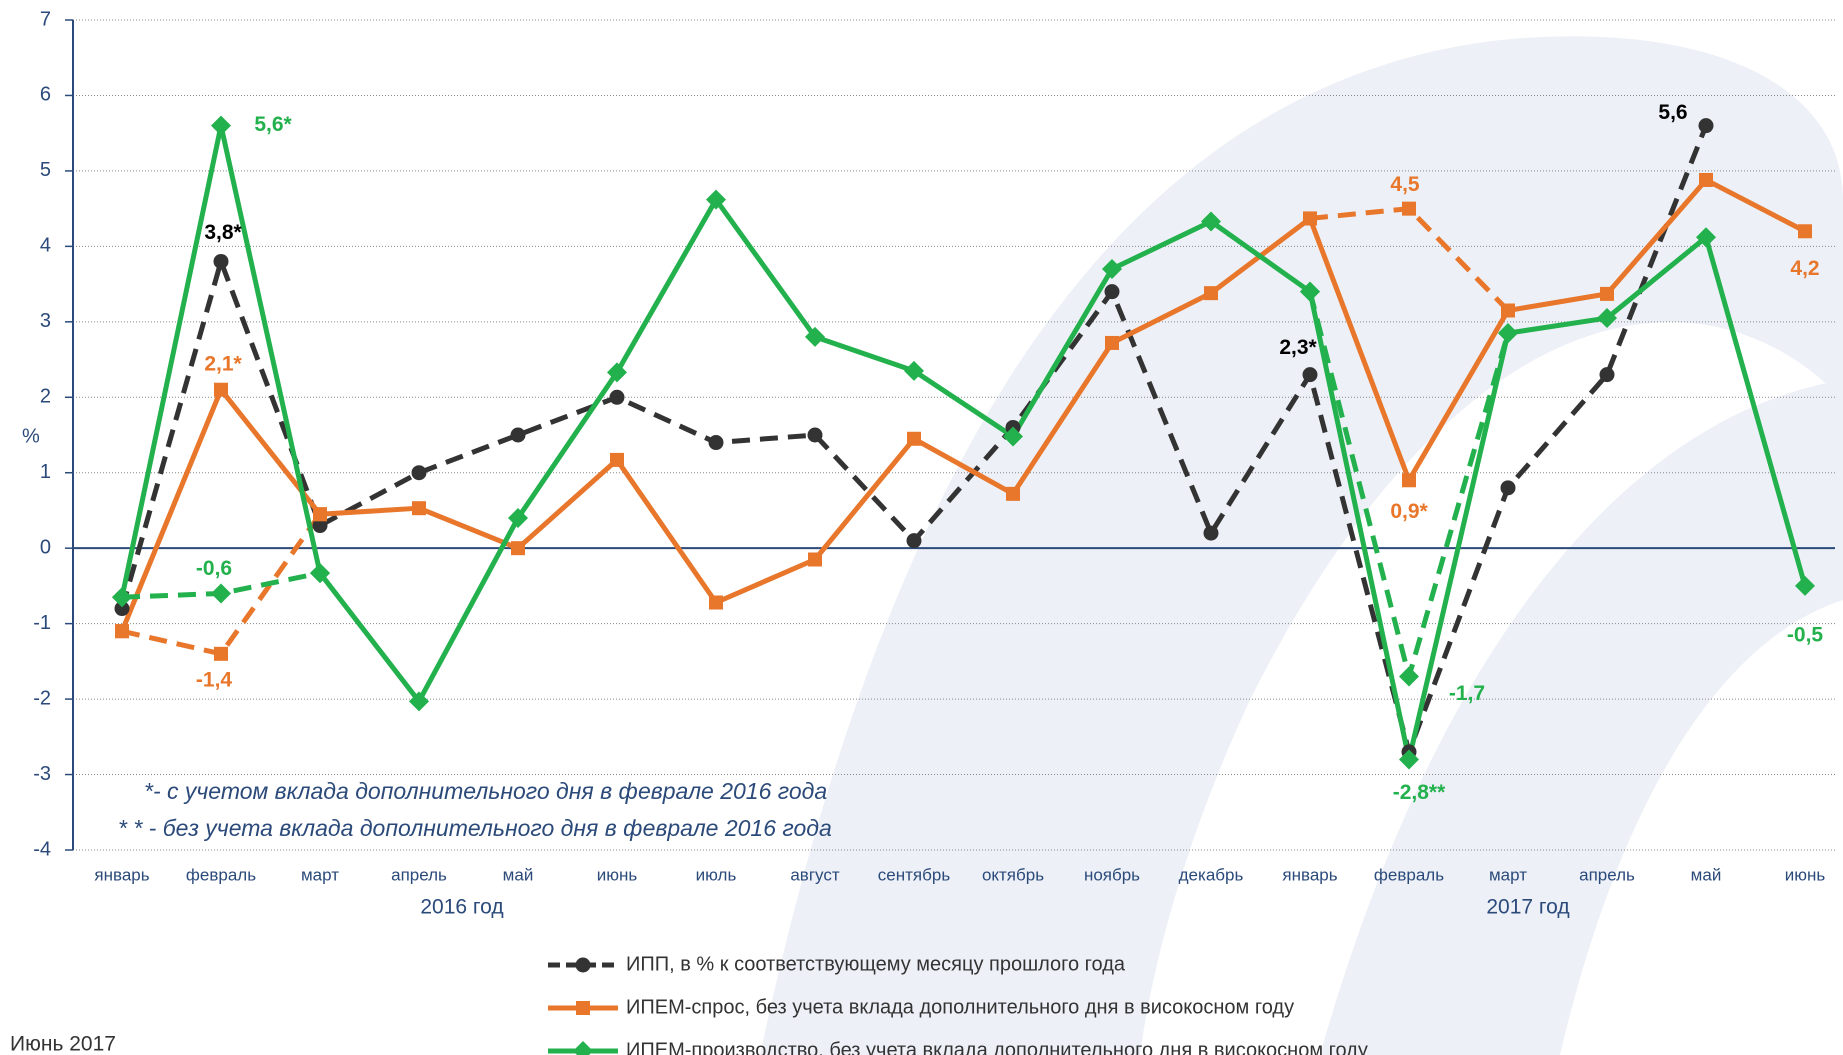 This screenshot has height=1055, width=1843. What do you see at coordinates (461, 907) in the screenshot?
I see `year-label: 2016 год` at bounding box center [461, 907].